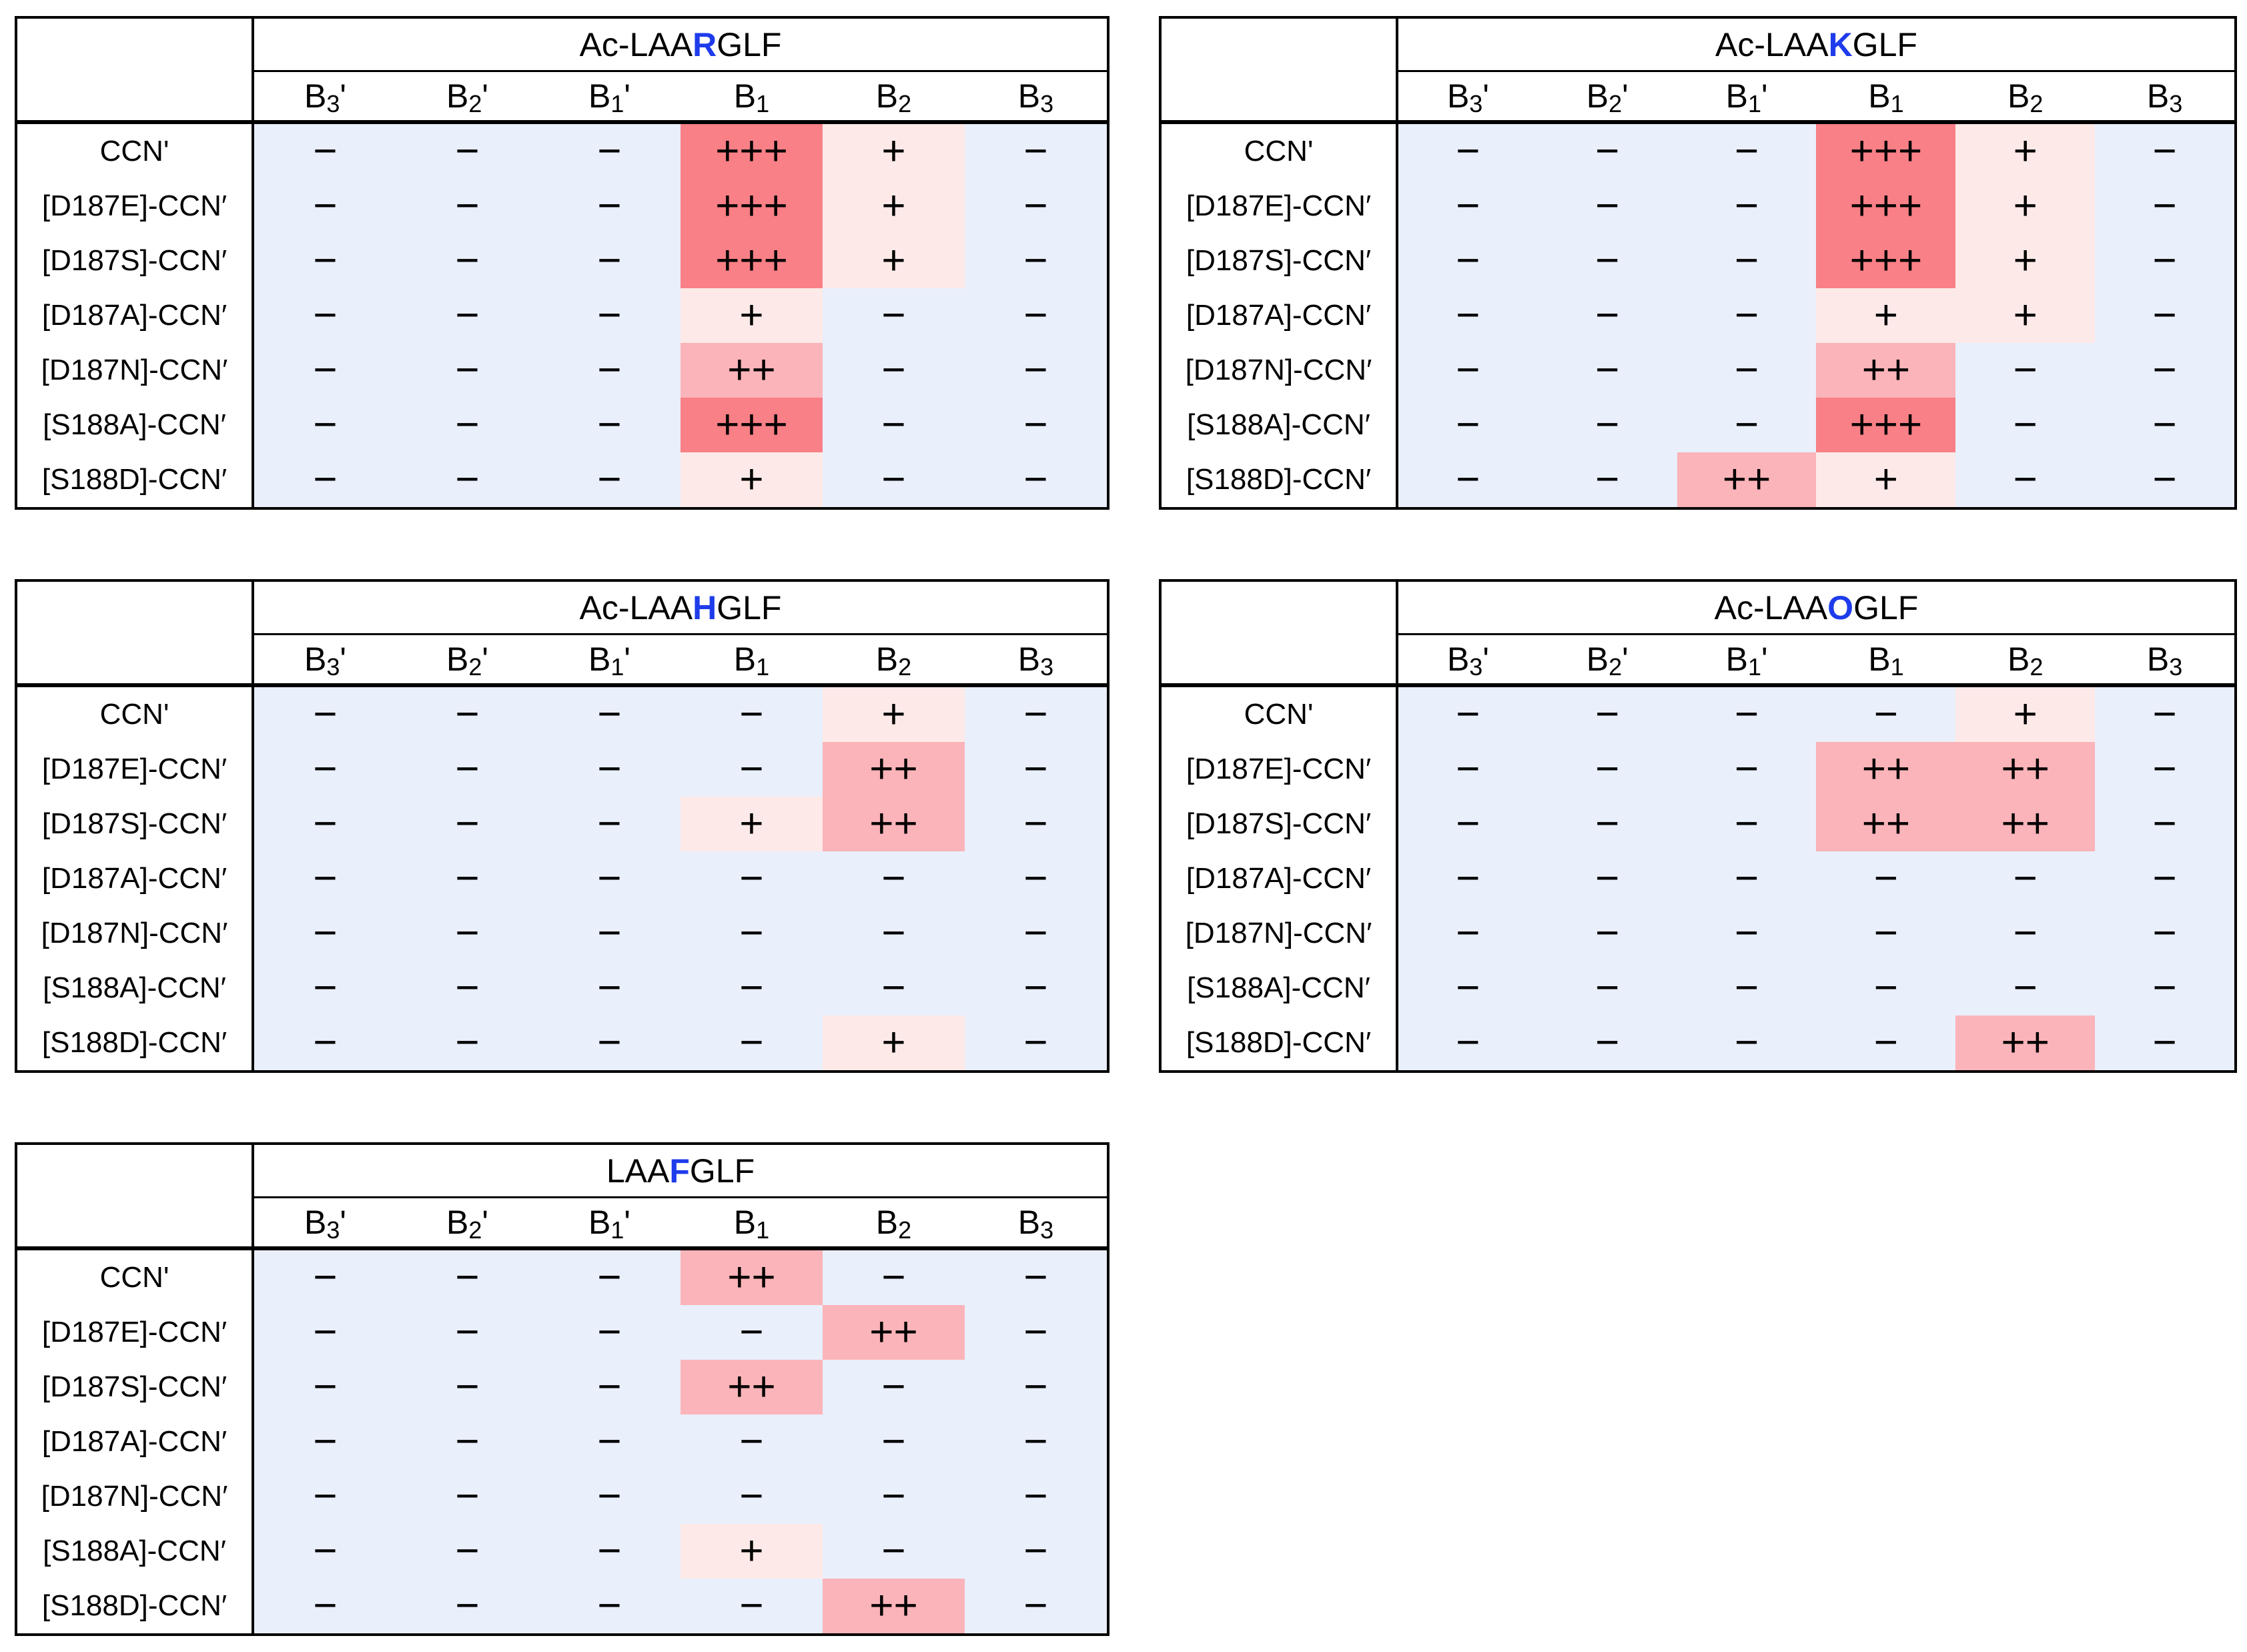  What do you see at coordinates (680, 608) in the screenshot?
I see `table-title: Ac-LAA H GLF` at bounding box center [680, 608].